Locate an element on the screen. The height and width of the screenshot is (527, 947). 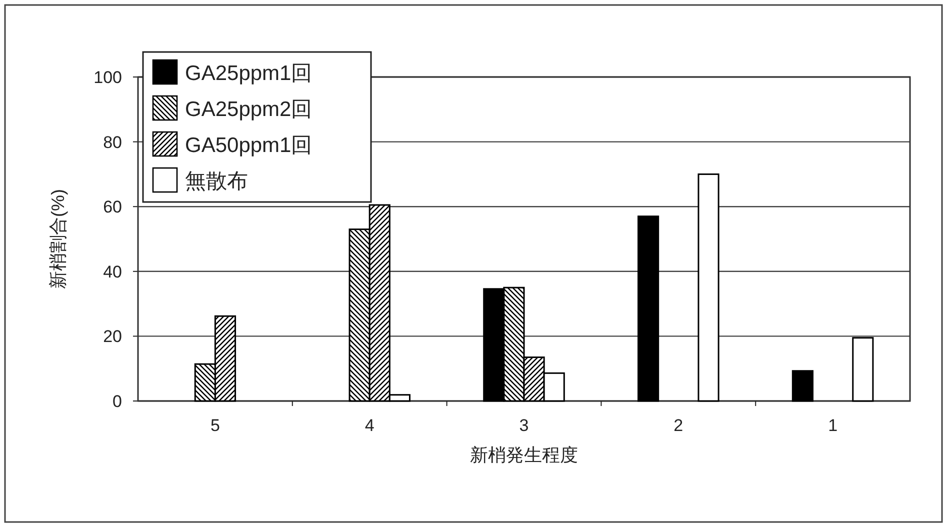
x-tick-label: 2 is located at coordinates (679, 425).